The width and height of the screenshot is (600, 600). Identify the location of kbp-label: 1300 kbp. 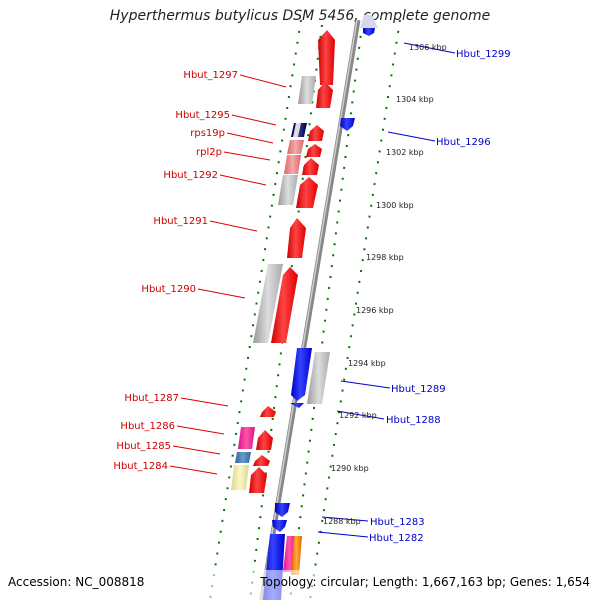
(395, 205).